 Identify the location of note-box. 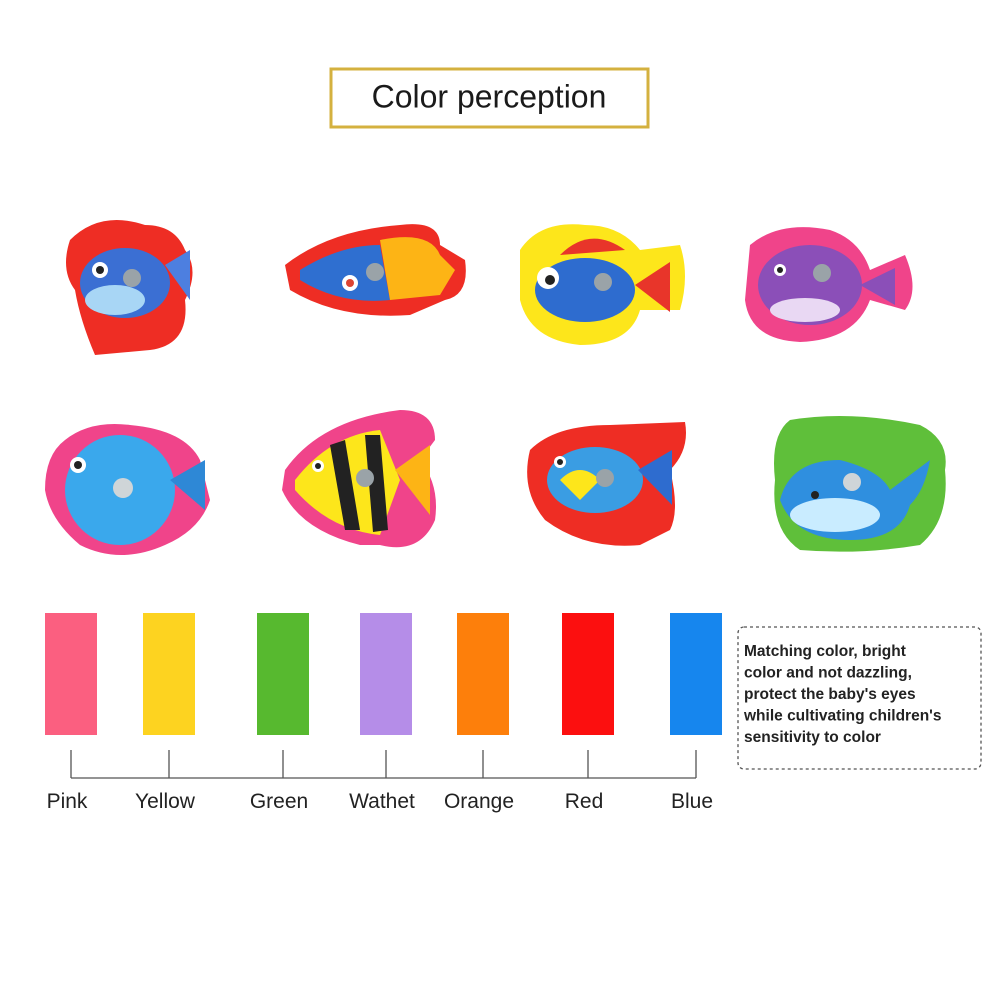
(859, 698).